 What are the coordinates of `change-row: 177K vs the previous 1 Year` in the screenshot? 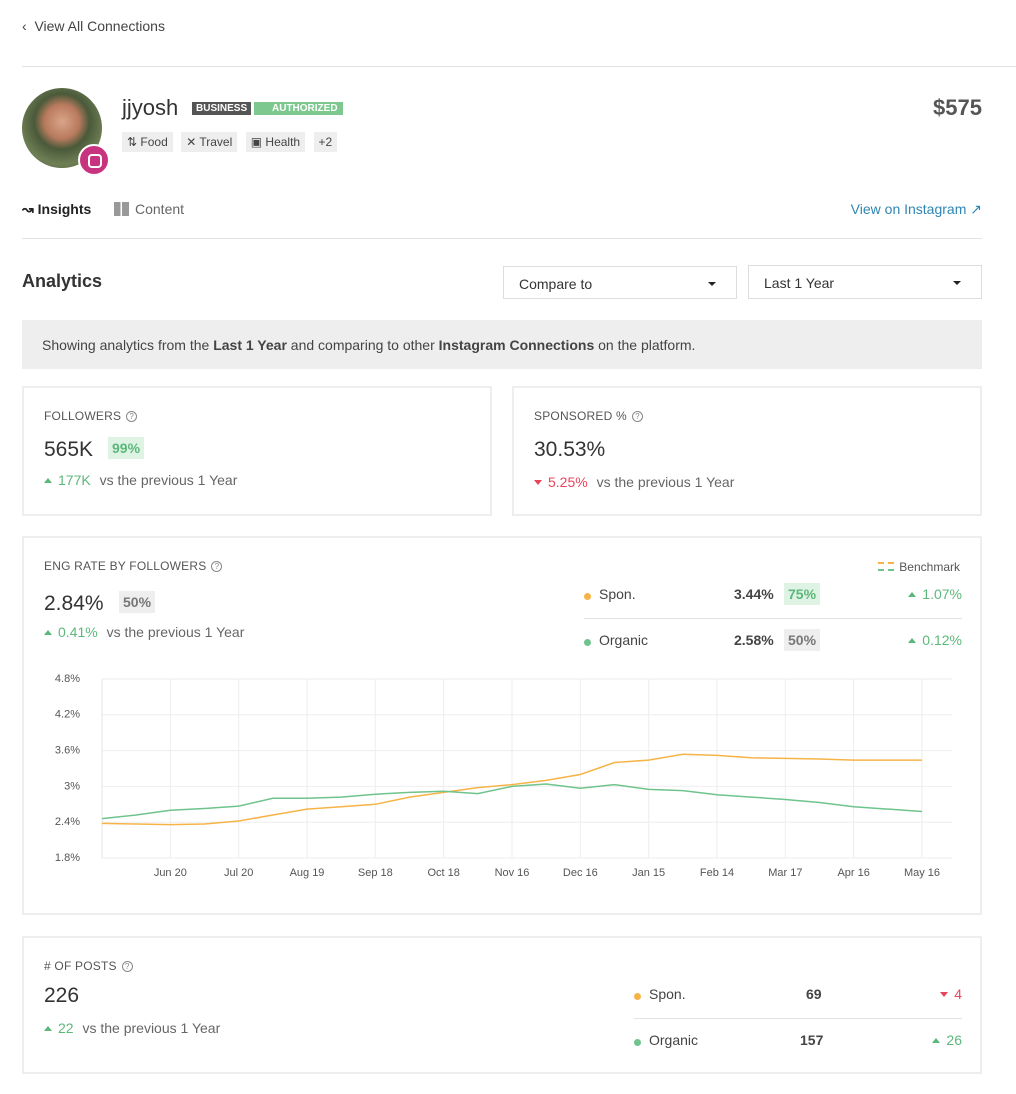 It's located at (140, 481).